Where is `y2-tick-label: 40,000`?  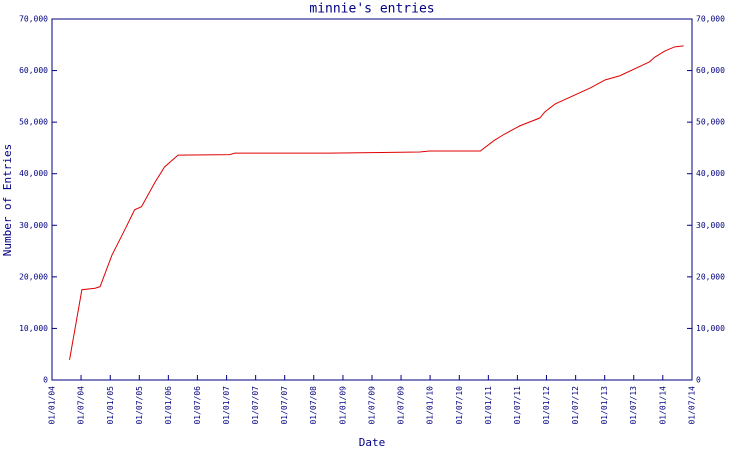
y2-tick-label: 40,000 is located at coordinates (710, 173).